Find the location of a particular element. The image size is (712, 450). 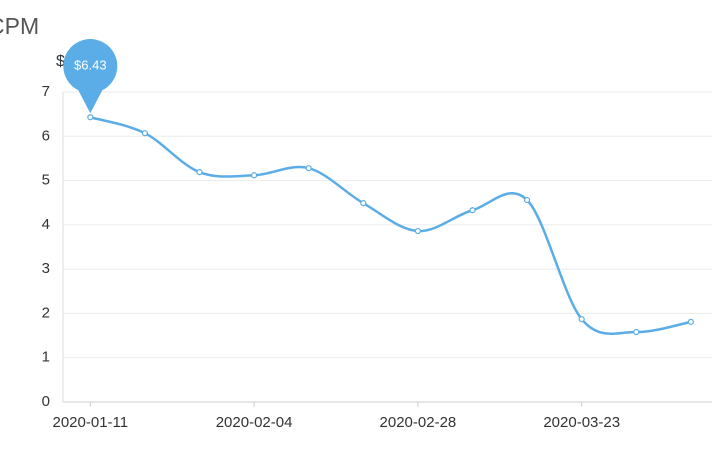

y-tick-label: 1 is located at coordinates (46, 357).